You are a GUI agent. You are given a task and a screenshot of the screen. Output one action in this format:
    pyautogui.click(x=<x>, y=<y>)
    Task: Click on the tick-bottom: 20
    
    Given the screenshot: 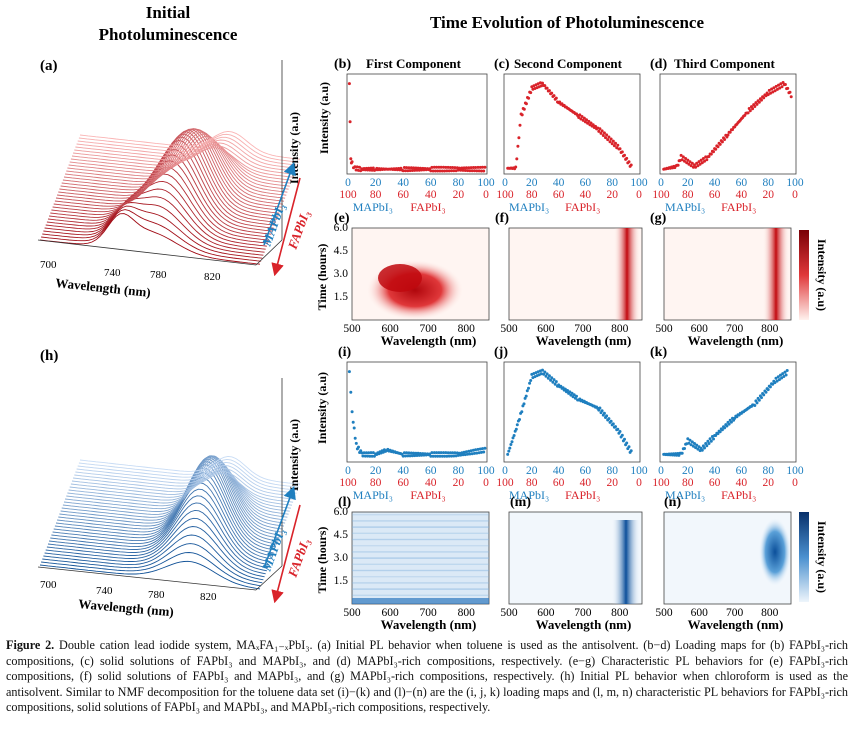 What is the action you would take?
    pyautogui.click(x=612, y=195)
    